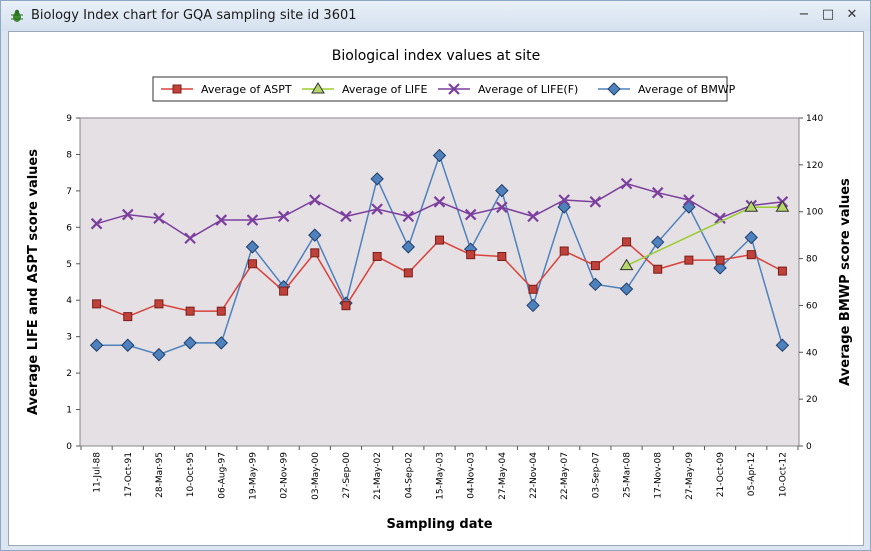 The height and width of the screenshot is (551, 871). Describe the element at coordinates (191, 474) in the screenshot. I see `x-tick-label: 10-Oct-95` at that location.